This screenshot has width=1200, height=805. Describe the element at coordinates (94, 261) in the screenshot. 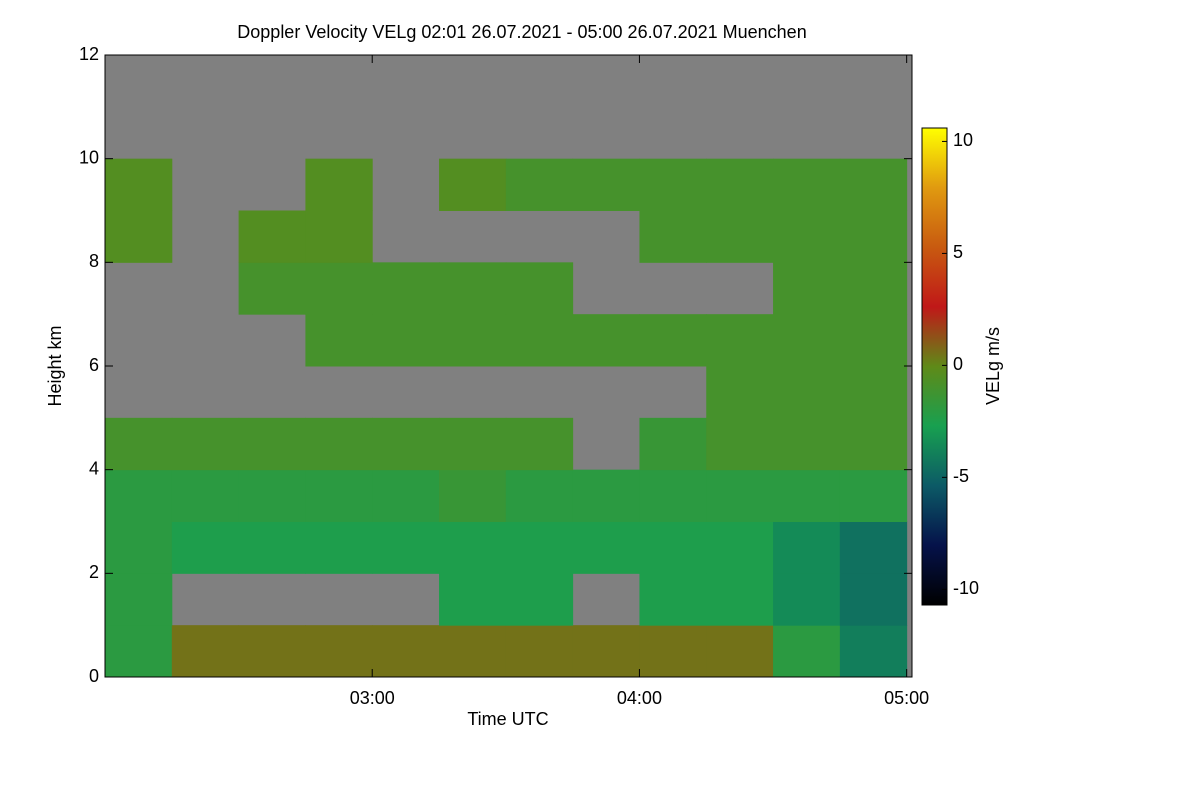

I see `y-tick-label: 8` at that location.